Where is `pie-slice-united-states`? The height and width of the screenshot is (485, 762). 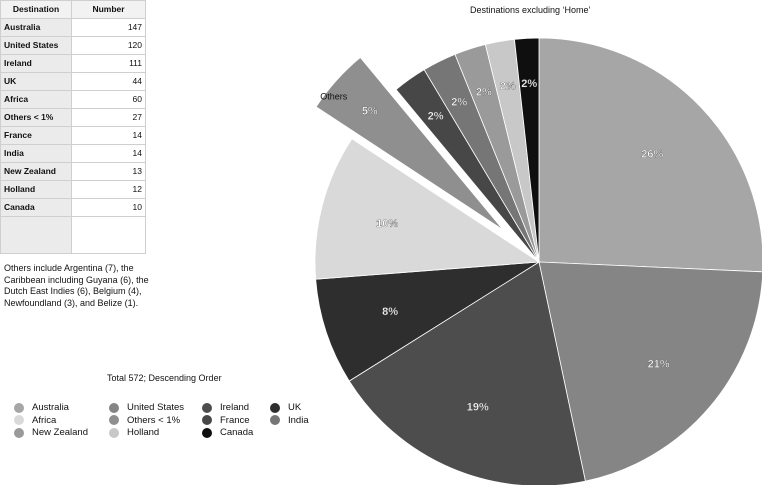 pie-slice-united-states is located at coordinates (650, 371).